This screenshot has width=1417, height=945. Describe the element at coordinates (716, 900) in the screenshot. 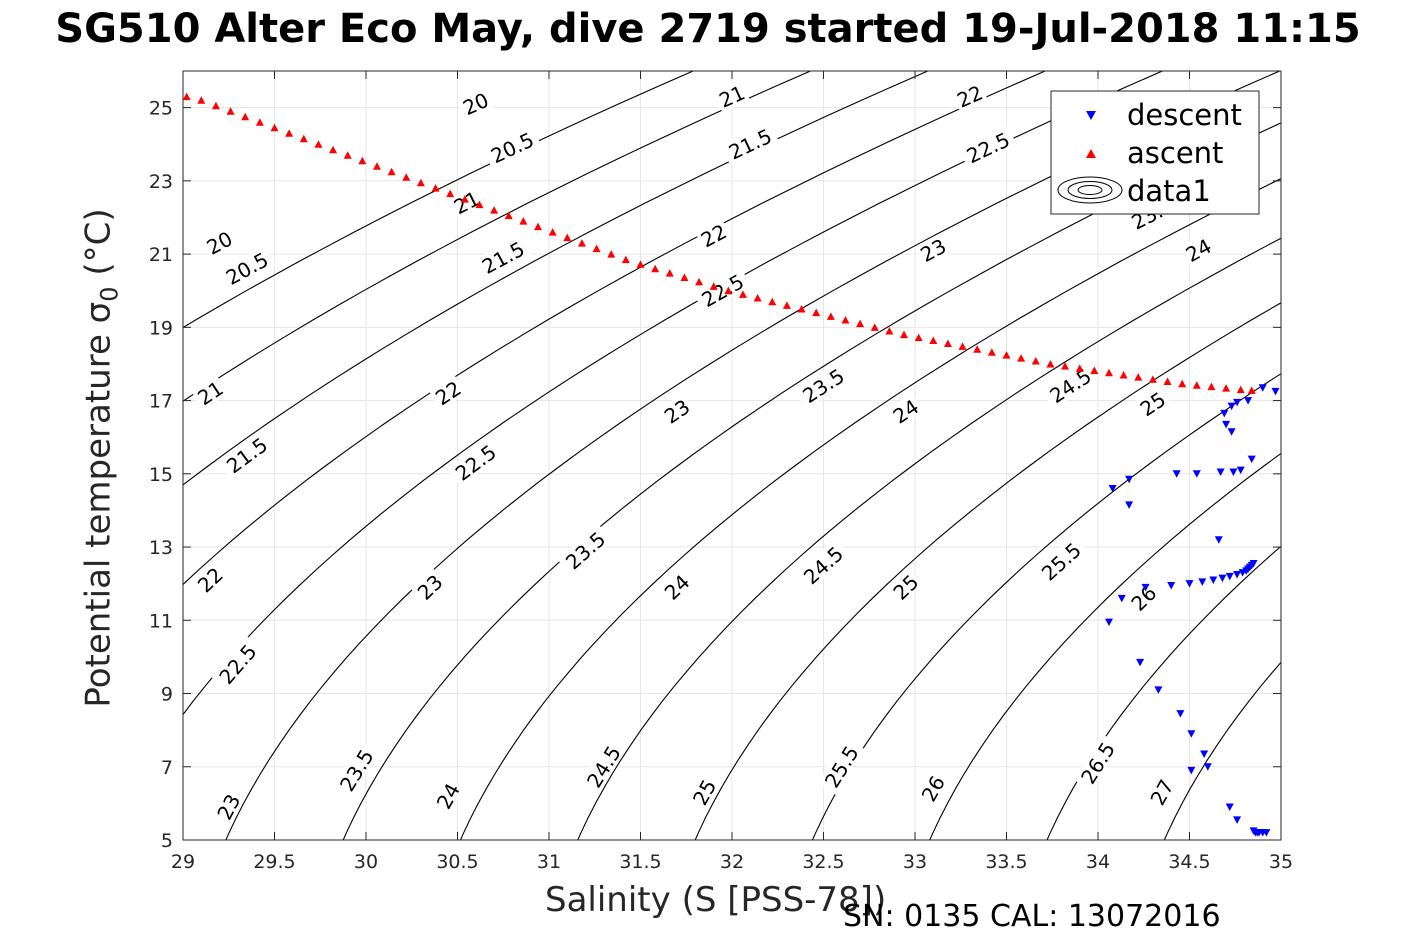

I see `x-axis-label: Salinity (S [PSS-78])` at that location.